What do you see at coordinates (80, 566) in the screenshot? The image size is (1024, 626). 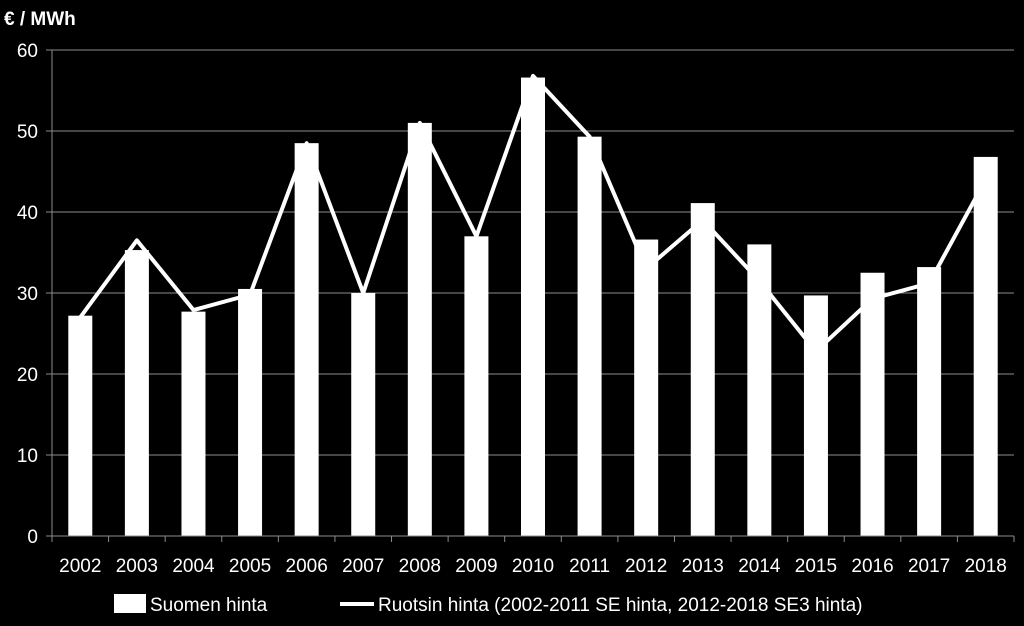 I see `x-tick-label: 2002` at bounding box center [80, 566].